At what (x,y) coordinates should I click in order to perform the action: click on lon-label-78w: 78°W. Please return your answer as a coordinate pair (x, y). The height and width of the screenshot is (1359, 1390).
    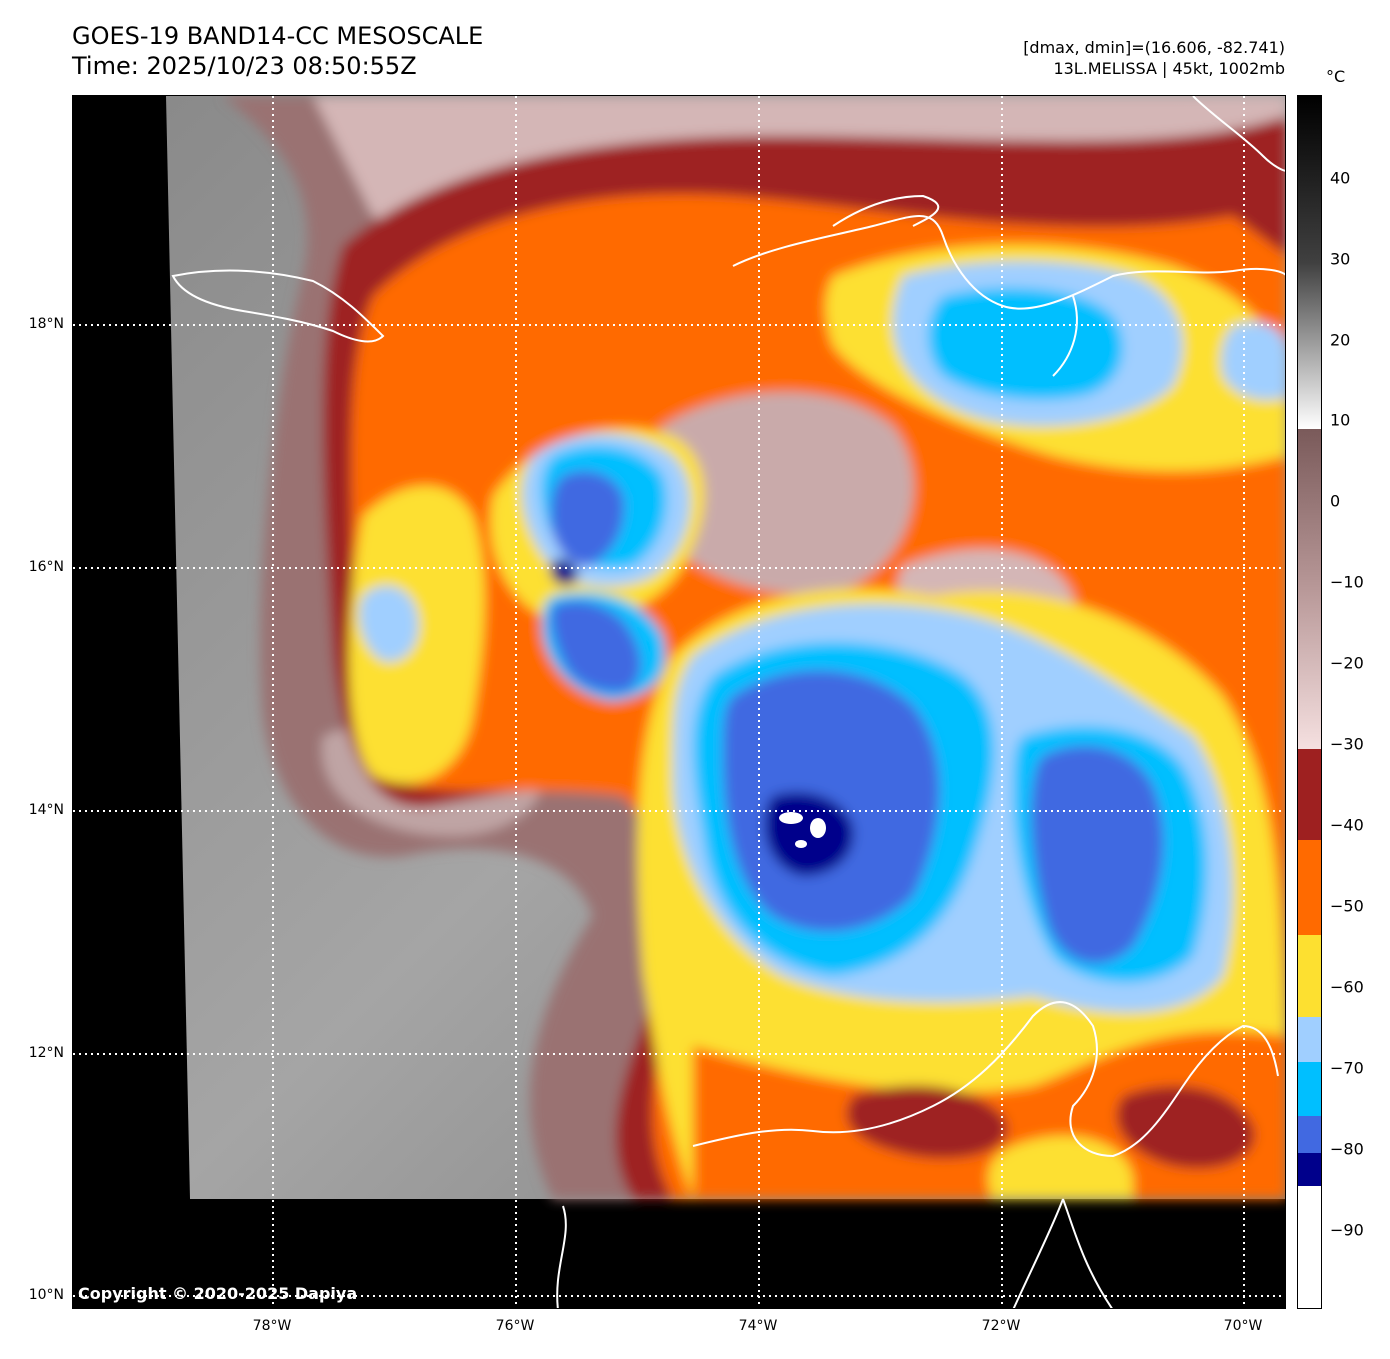
    Looking at the image, I should click on (272, 1326).